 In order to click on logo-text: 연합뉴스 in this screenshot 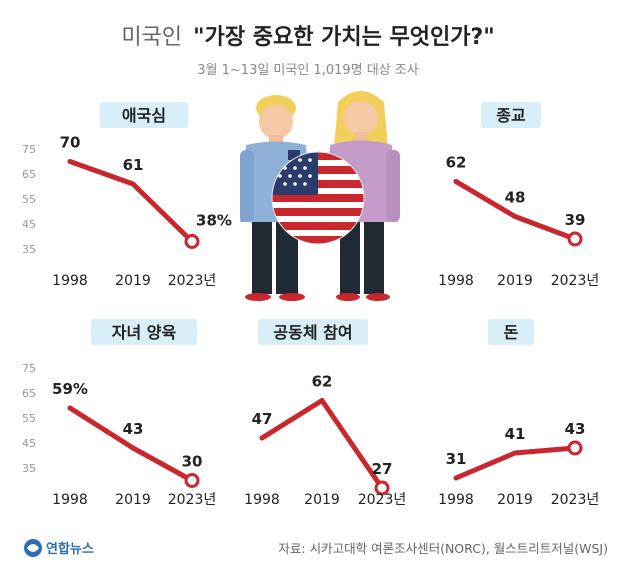, I will do `click(70, 549)`.